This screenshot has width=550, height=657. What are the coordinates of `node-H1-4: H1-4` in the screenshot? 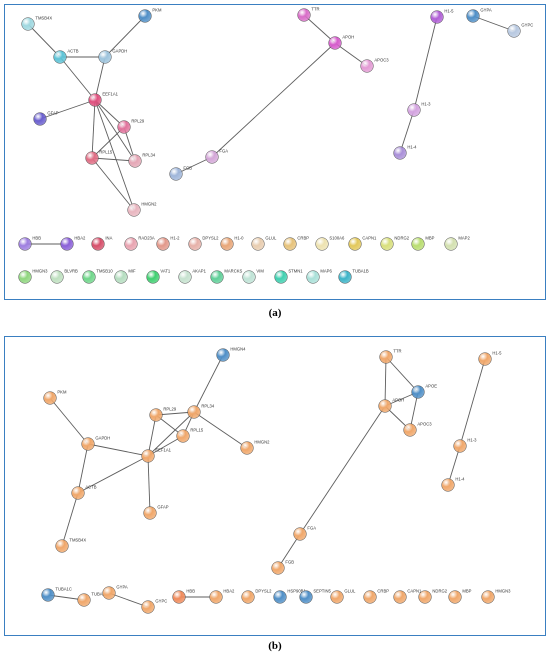 It's located at (405, 152).